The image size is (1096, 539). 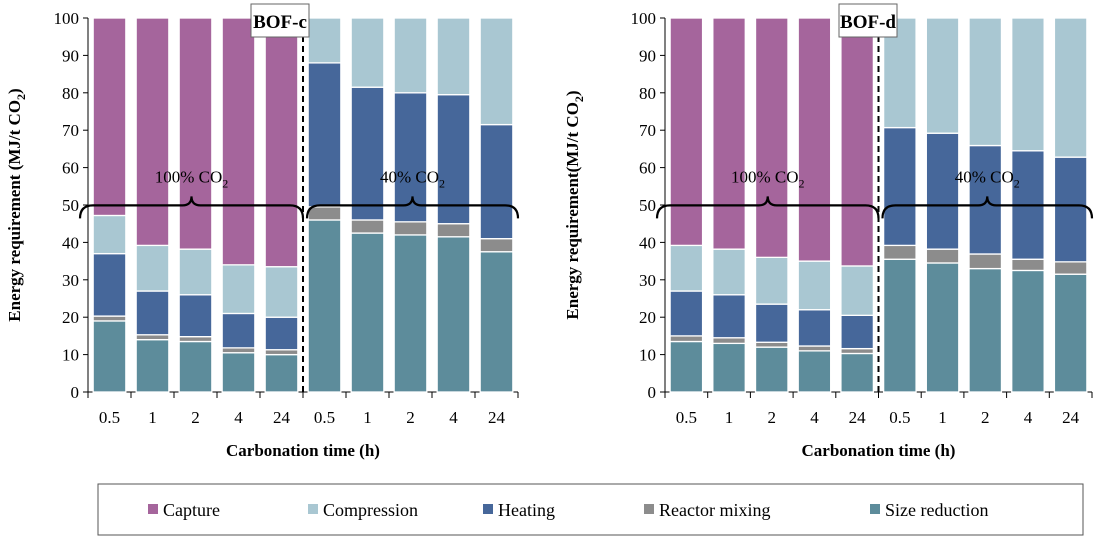 I want to click on legend-swatch-capture, so click(x=153, y=509).